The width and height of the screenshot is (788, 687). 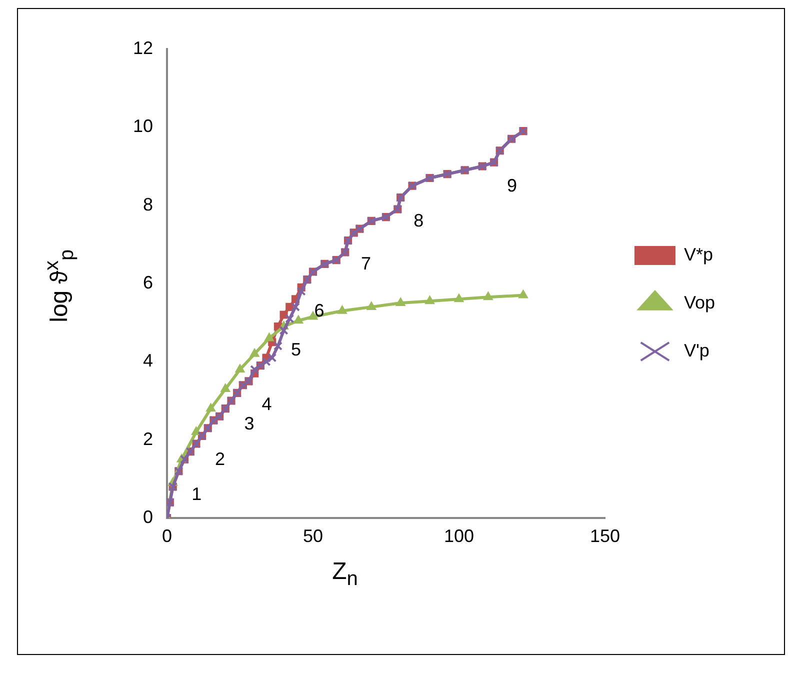 I want to click on y-tick-label: 8, so click(x=147, y=204).